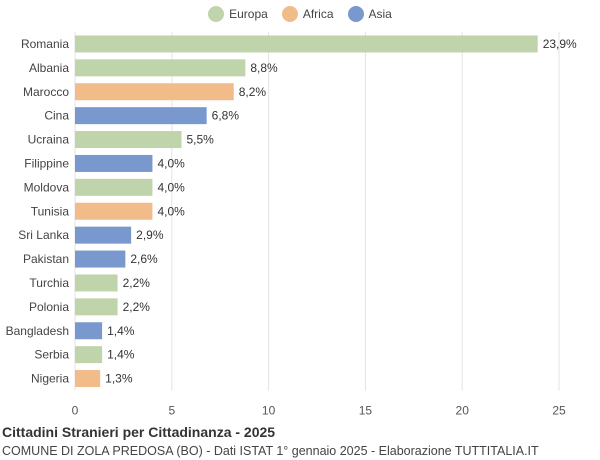  What do you see at coordinates (559, 411) in the screenshot?
I see `x-tick-label: 25` at bounding box center [559, 411].